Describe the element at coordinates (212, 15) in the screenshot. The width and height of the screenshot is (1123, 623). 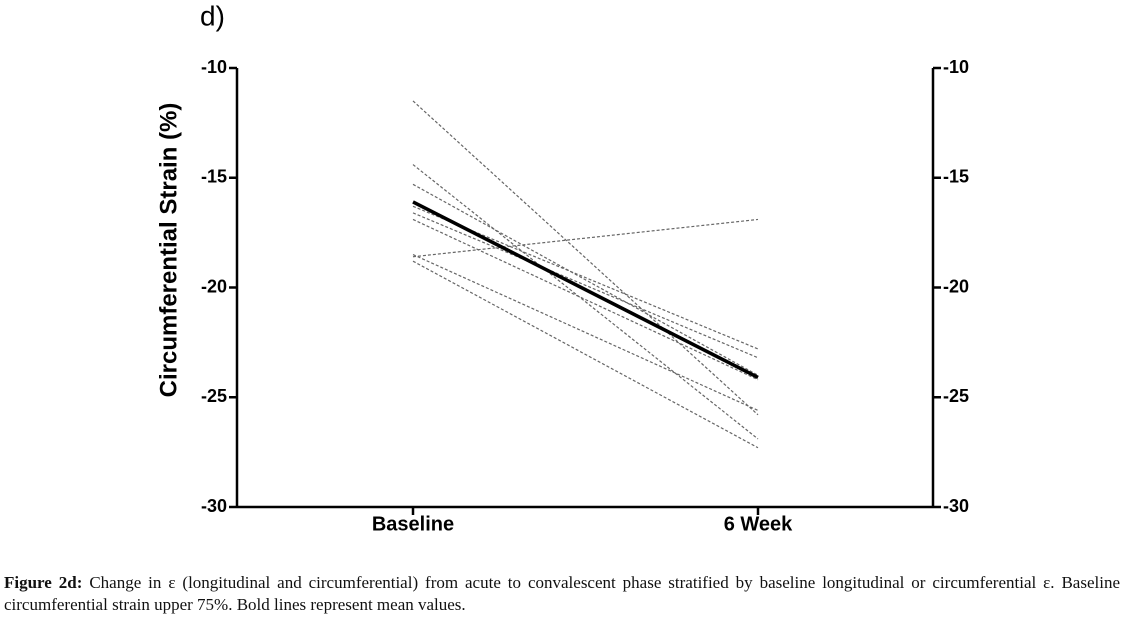
I see `panel-label: d)` at that location.